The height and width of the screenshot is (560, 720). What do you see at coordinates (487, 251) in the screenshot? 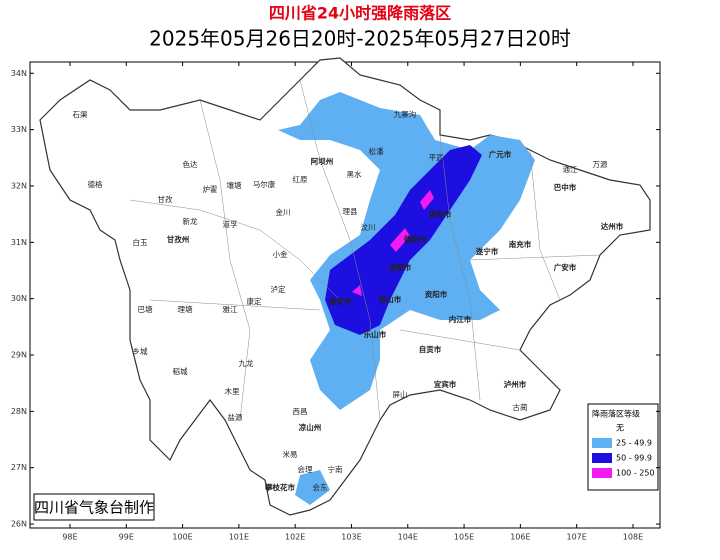
I see `place-label: 遂宁市` at bounding box center [487, 251].